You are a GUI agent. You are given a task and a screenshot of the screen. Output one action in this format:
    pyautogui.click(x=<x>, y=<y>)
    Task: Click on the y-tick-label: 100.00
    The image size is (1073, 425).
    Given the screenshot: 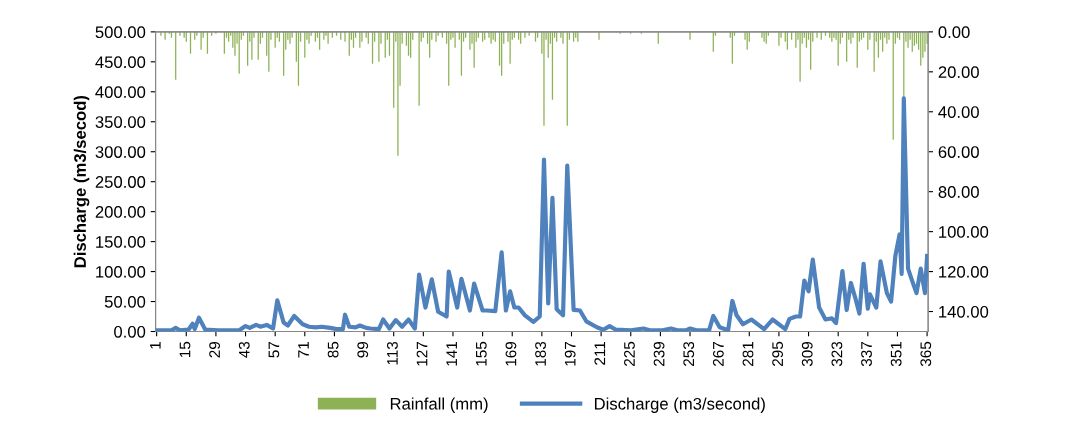 What is the action you would take?
    pyautogui.click(x=121, y=271)
    